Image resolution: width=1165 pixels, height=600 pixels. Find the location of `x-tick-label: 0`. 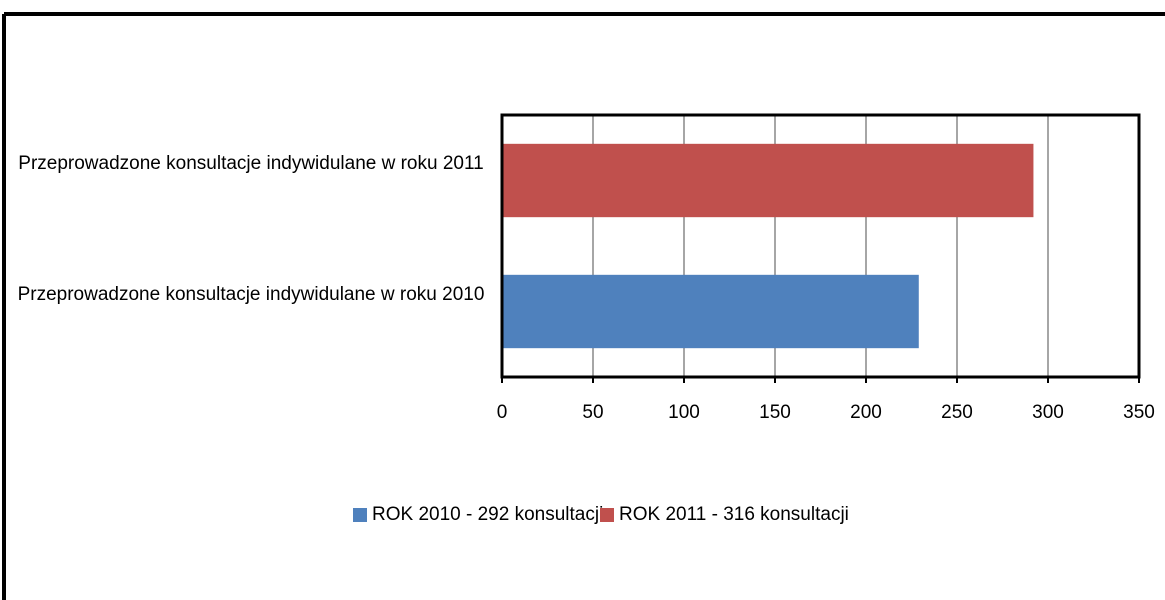

x-tick-label: 0 is located at coordinates (502, 412).